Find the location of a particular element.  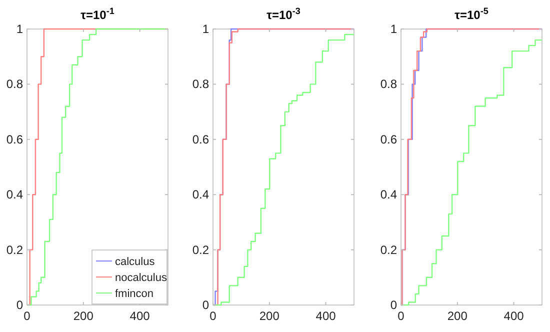

legend-label: nocalculus is located at coordinates (141, 278).